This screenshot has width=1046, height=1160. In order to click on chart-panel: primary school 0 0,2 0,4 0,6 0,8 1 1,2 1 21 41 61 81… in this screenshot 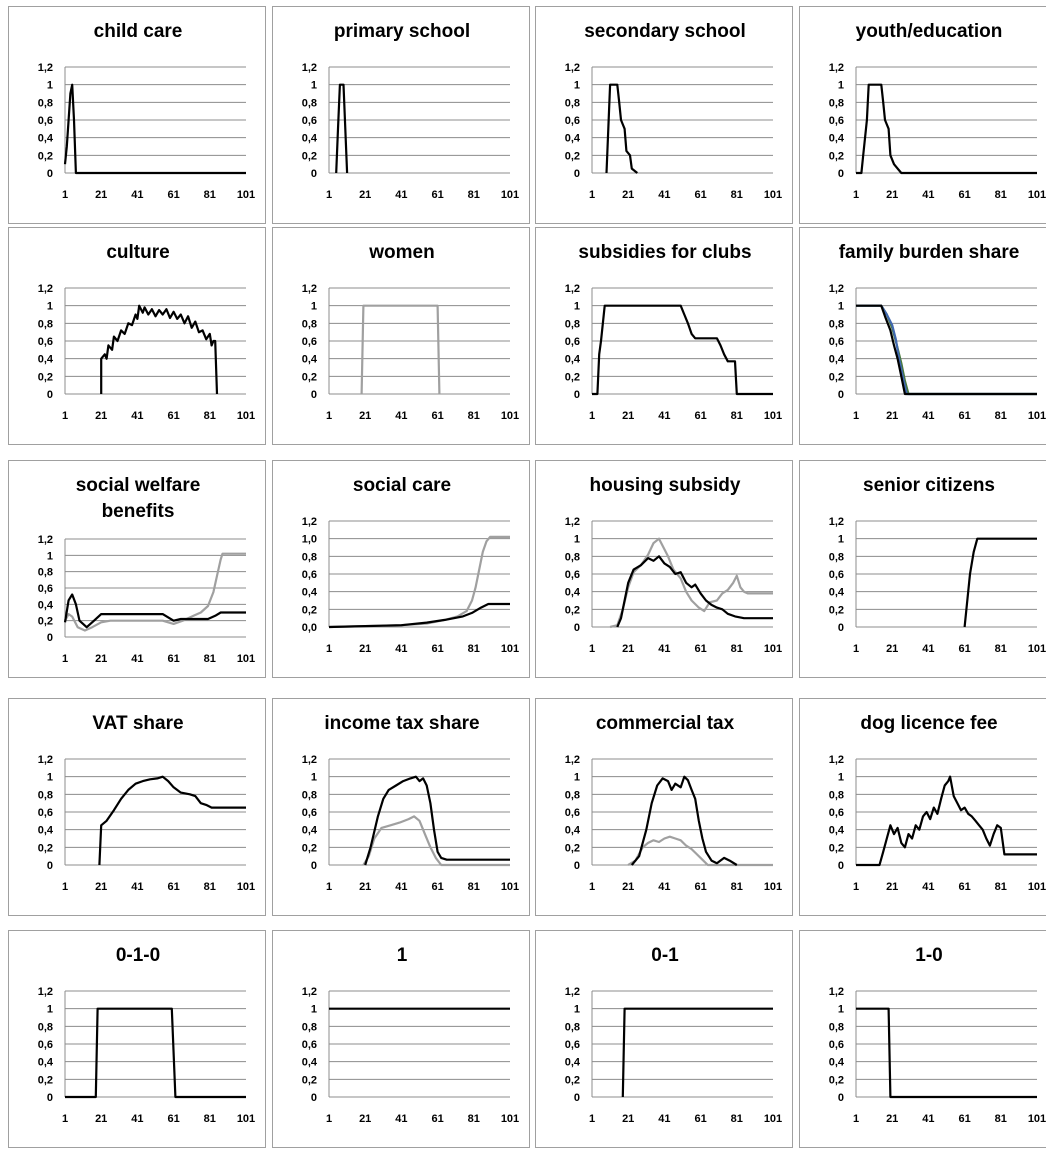, I will do `click(401, 115)`.